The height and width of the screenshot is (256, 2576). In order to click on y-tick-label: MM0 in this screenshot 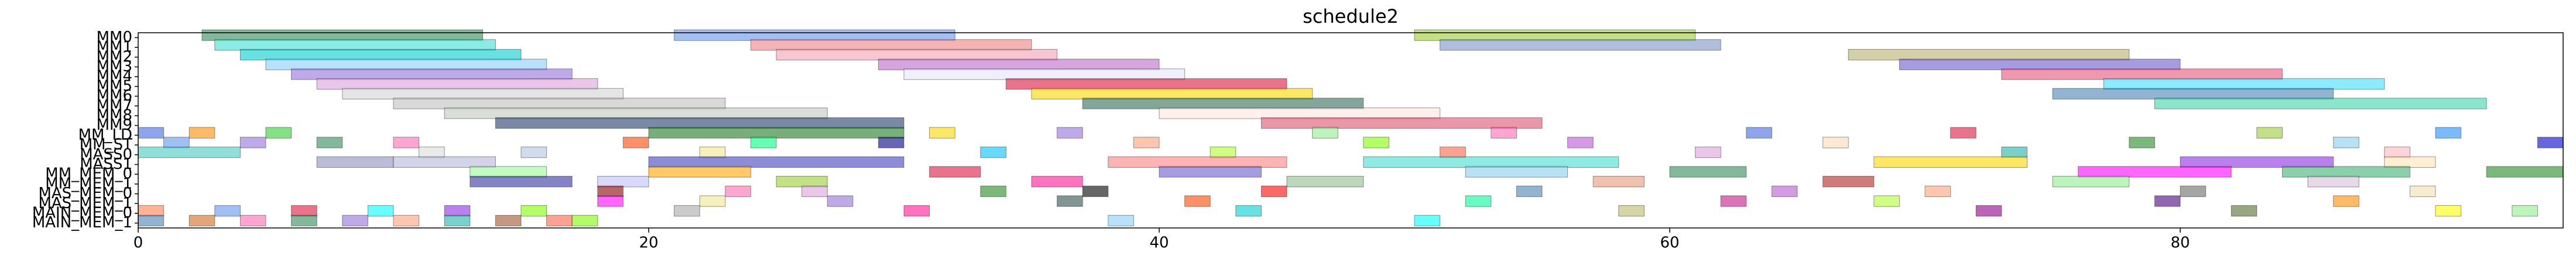, I will do `click(114, 37)`.